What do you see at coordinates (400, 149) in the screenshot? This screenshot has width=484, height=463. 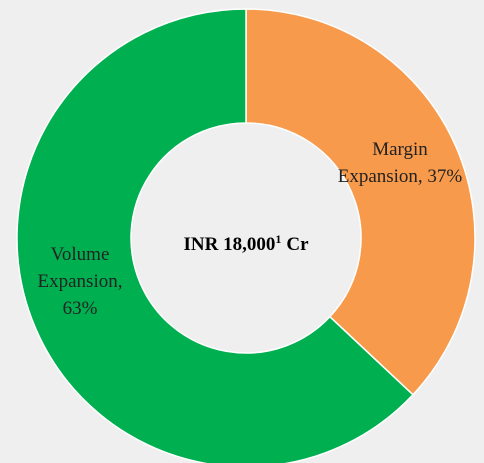 I see `data-label-line: Margin` at bounding box center [400, 149].